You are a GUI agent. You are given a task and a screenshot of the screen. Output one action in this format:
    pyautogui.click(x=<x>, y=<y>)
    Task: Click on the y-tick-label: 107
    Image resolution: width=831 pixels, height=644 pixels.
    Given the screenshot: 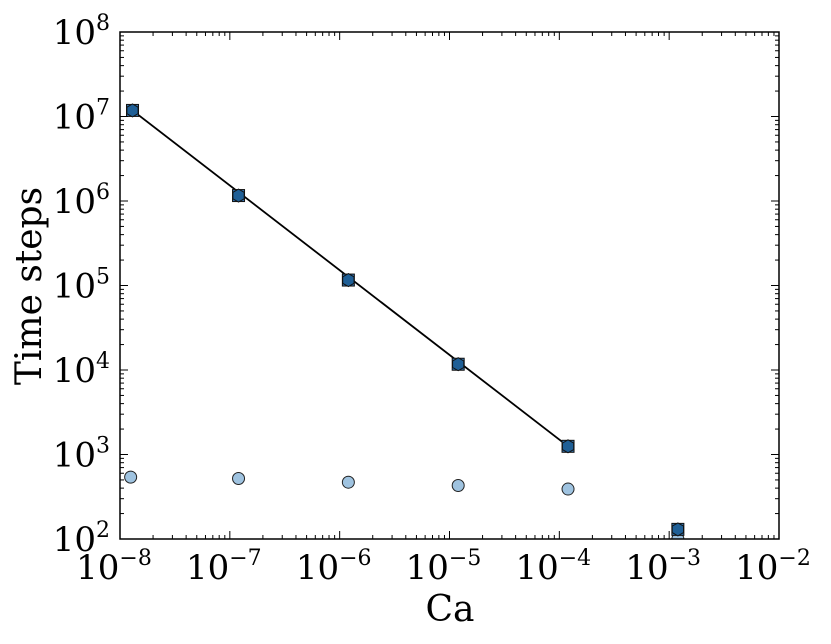 What is the action you would take?
    pyautogui.click(x=81, y=117)
    